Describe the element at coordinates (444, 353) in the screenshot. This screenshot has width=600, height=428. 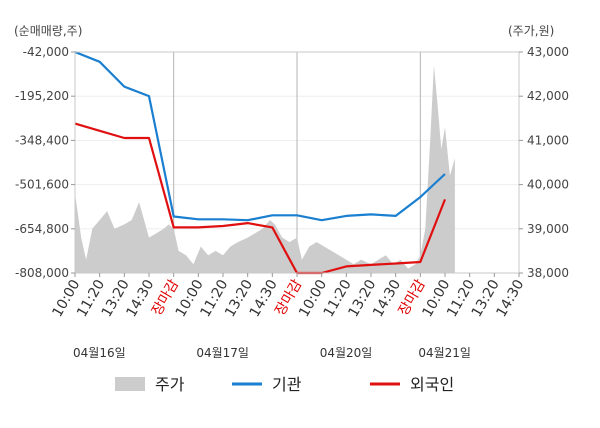
I see `date-label: 04월21일` at that location.